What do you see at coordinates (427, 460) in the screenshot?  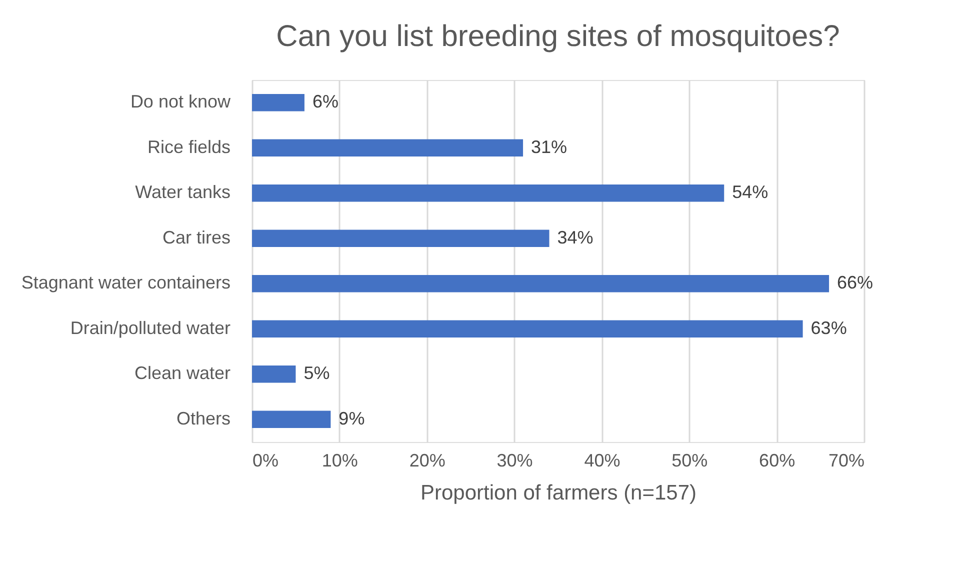 I see `x-tick-label: 20%` at bounding box center [427, 460].